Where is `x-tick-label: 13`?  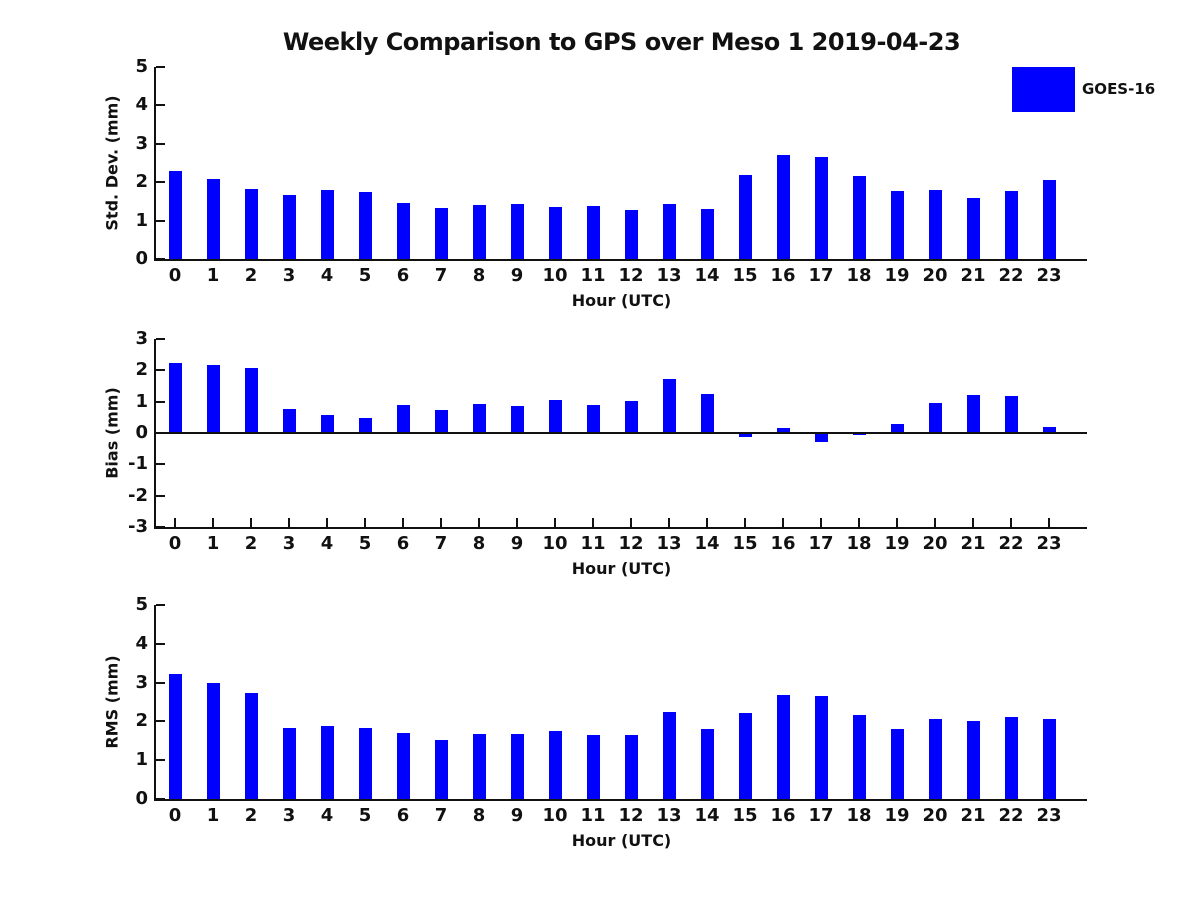
x-tick-label: 13 is located at coordinates (669, 815).